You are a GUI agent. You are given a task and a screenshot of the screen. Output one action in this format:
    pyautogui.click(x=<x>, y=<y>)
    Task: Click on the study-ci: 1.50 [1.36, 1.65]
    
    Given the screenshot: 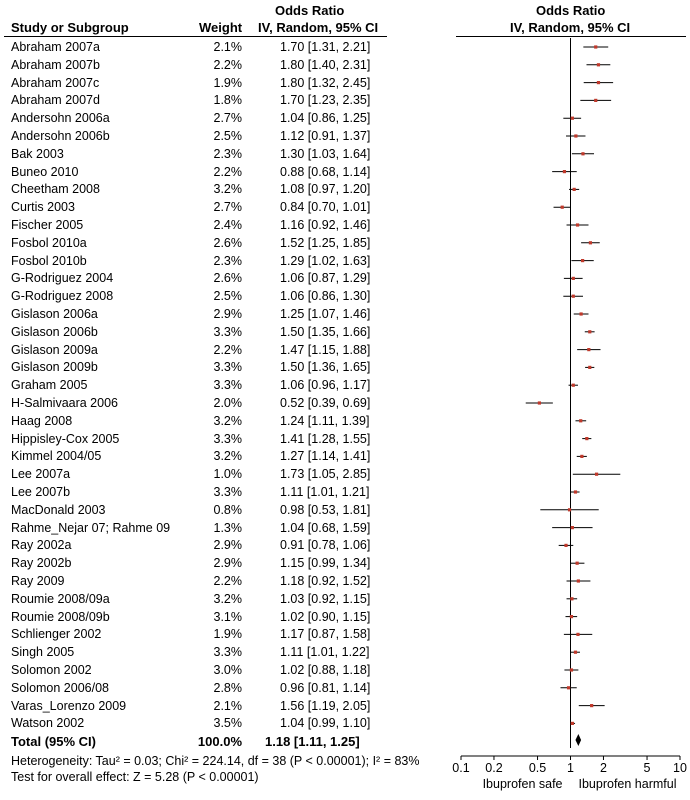 What is the action you would take?
    pyautogui.click(x=325, y=367)
    